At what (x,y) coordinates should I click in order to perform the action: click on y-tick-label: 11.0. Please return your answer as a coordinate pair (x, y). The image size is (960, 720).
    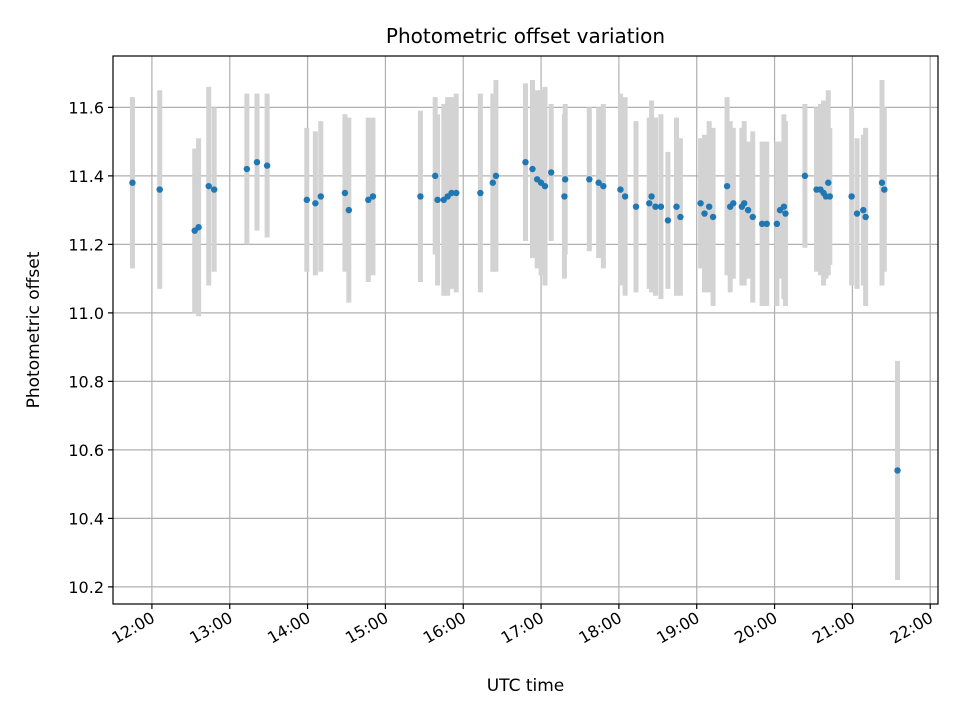
    Looking at the image, I should click on (86, 313).